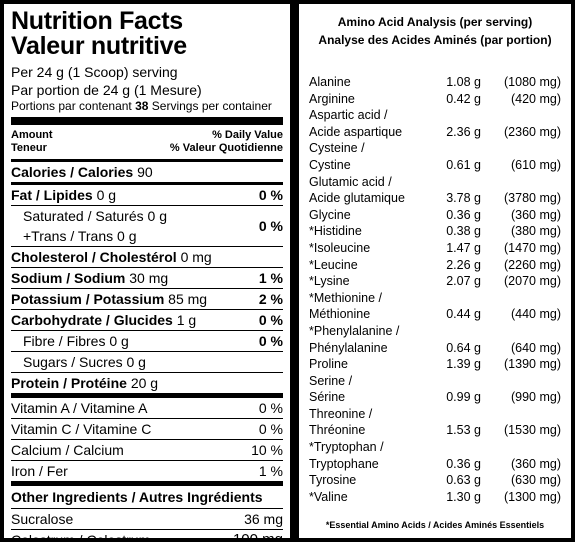 The height and width of the screenshot is (542, 575). What do you see at coordinates (147, 497) in the screenshot?
I see `other-heading: Other Ingredients / Autres Ingrédients` at bounding box center [147, 497].